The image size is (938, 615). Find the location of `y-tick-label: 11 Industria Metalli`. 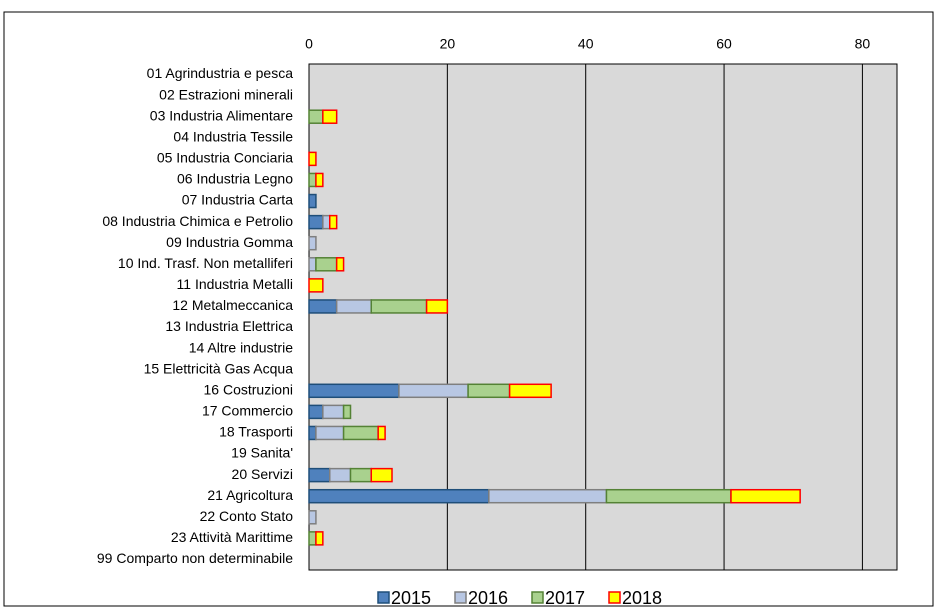

y-tick-label: 11 Industria Metalli is located at coordinates (235, 284).